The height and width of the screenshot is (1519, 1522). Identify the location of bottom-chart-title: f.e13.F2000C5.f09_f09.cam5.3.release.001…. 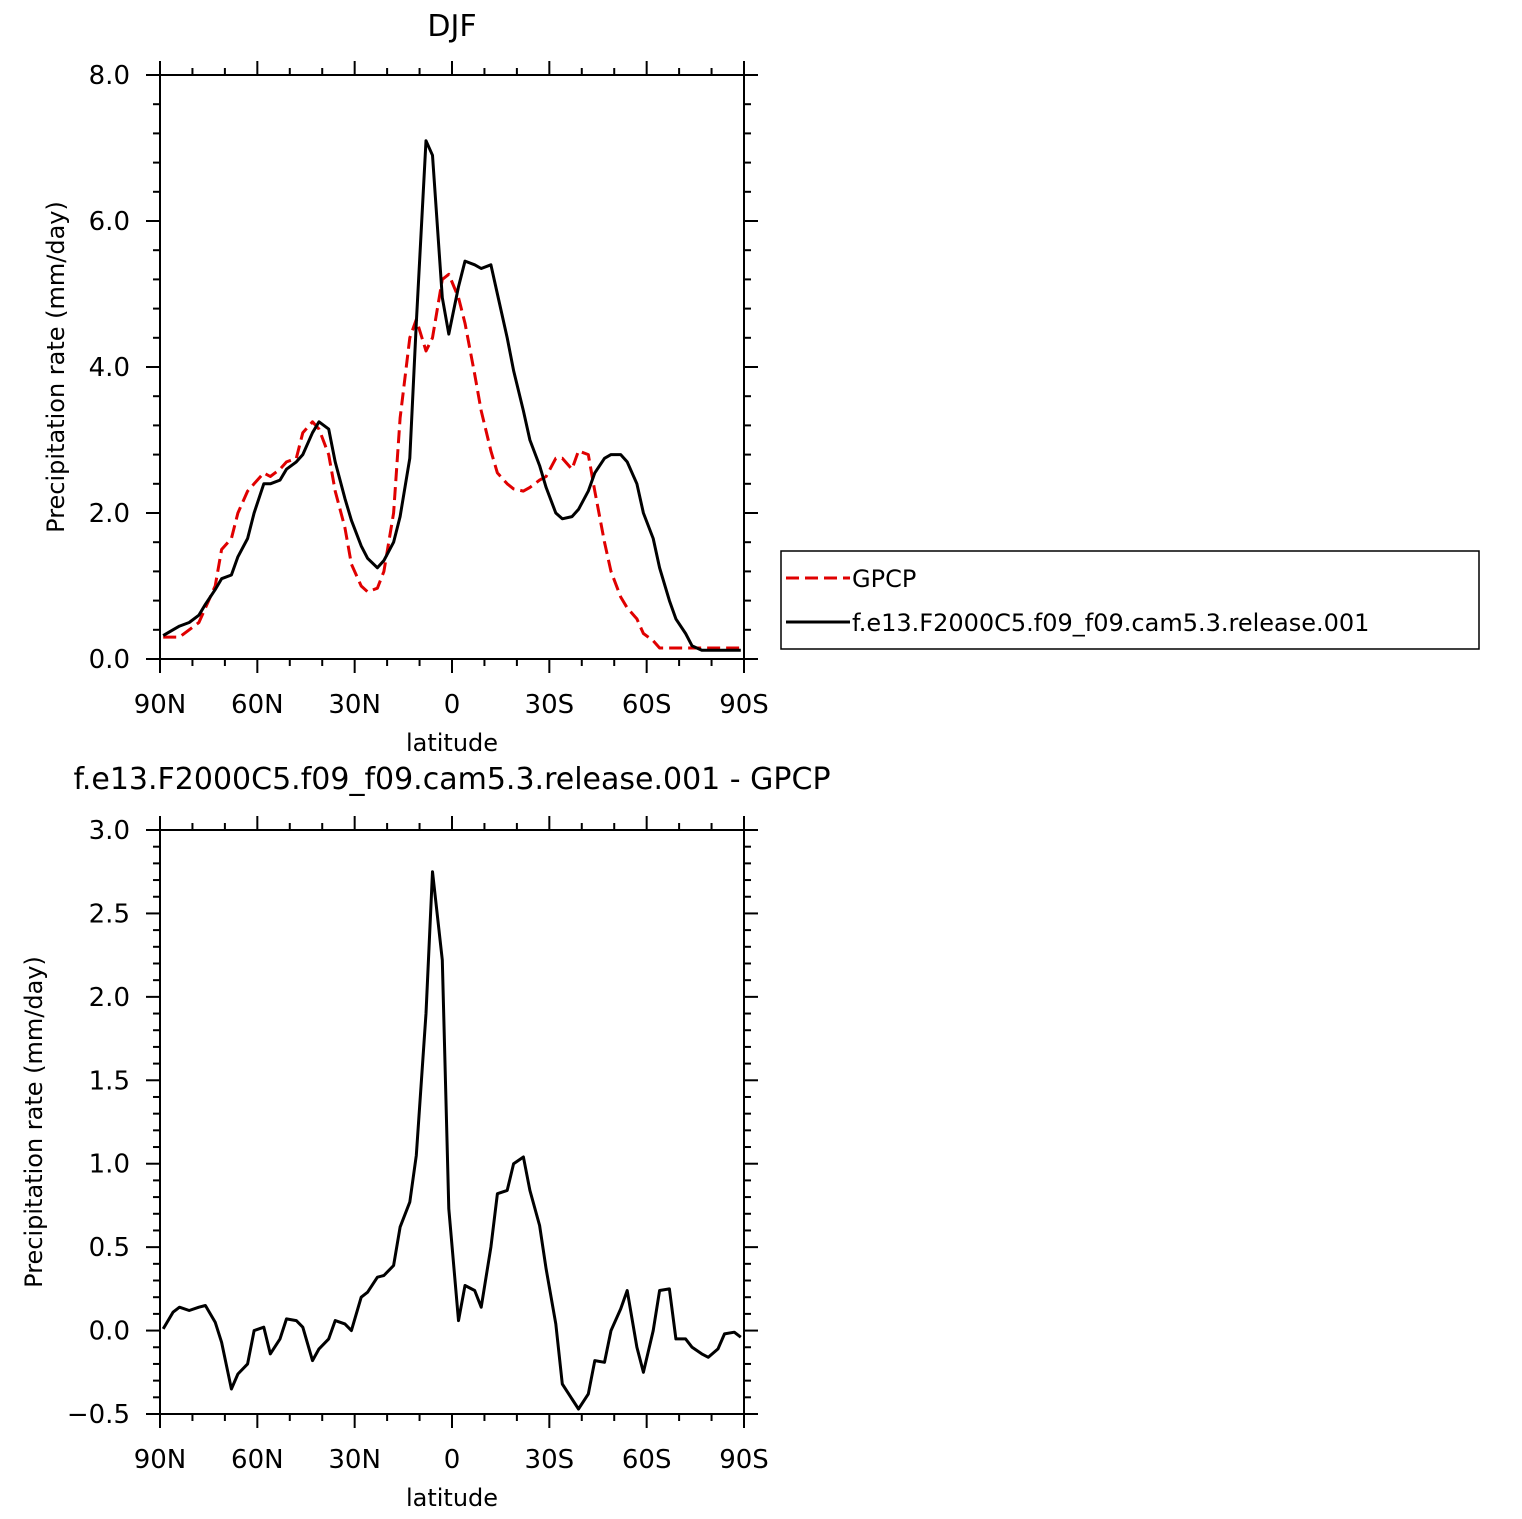
(451, 779).